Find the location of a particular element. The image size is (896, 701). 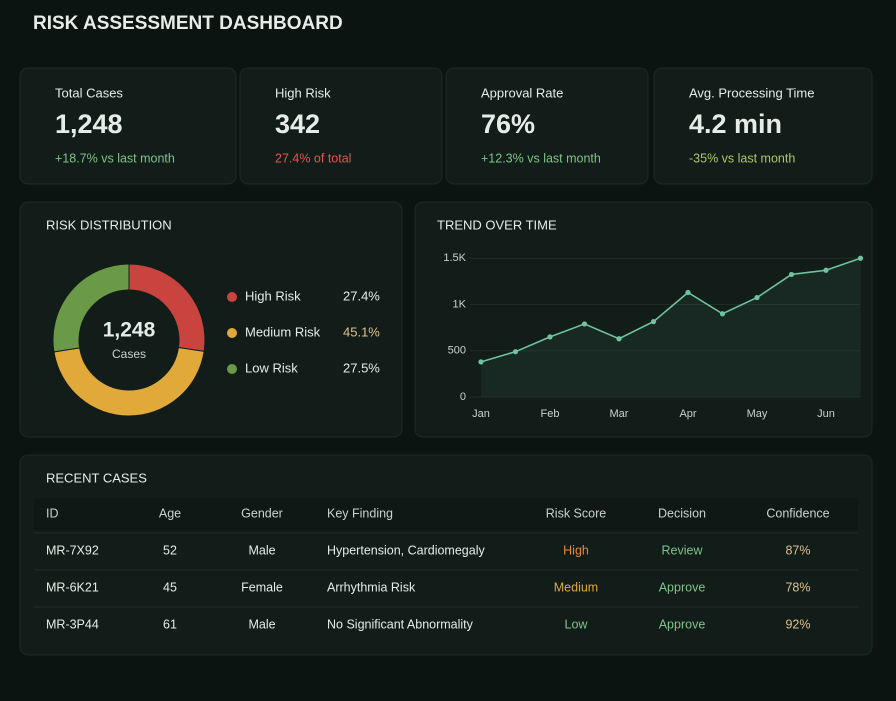

column-header: ID is located at coordinates (52, 513).